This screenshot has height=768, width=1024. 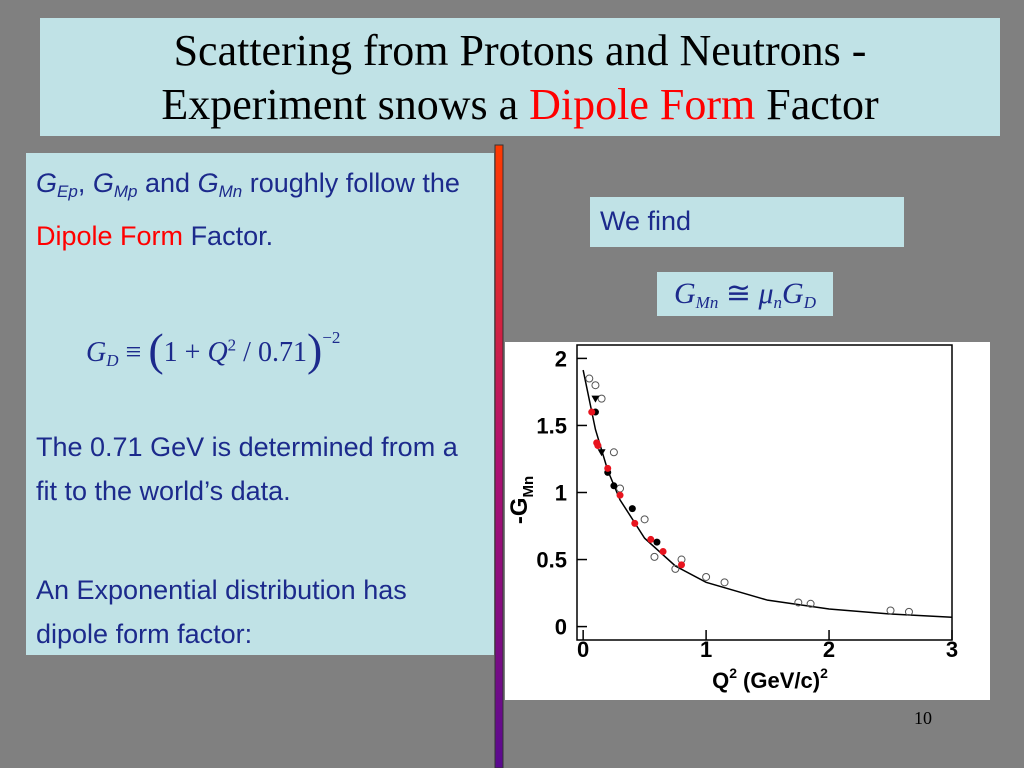 What do you see at coordinates (822, 104) in the screenshot?
I see `title-text: Factor` at bounding box center [822, 104].